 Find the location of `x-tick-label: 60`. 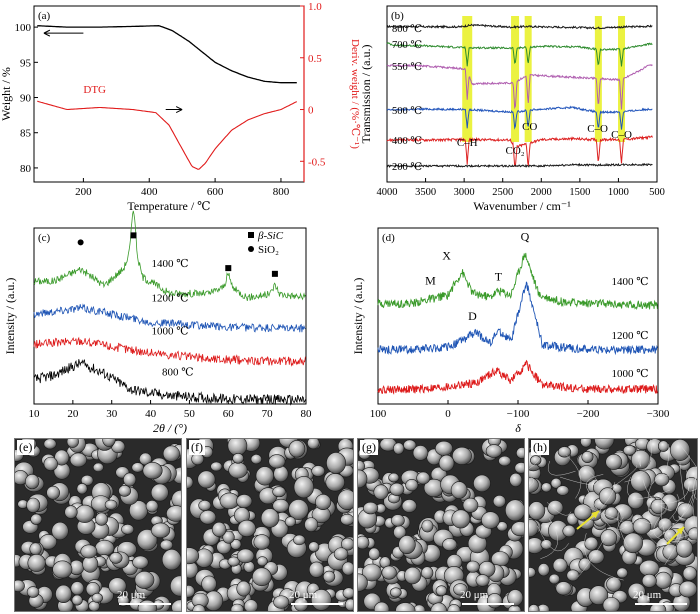

x-tick-label: 60 is located at coordinates (229, 414).